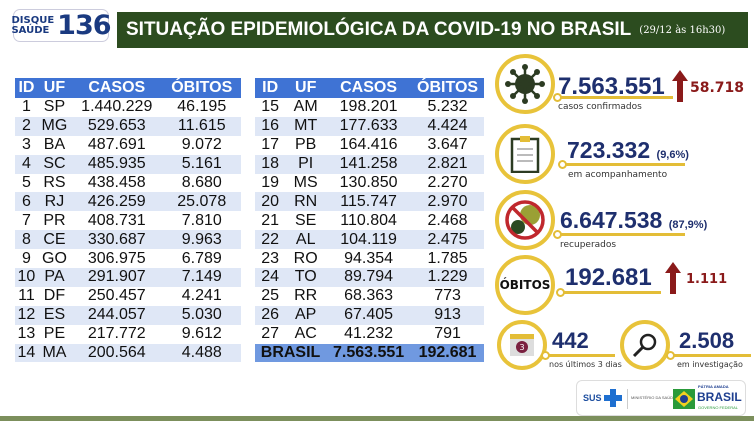  I want to click on table-row: 15 AM 198.201 5.232, so click(369, 107).